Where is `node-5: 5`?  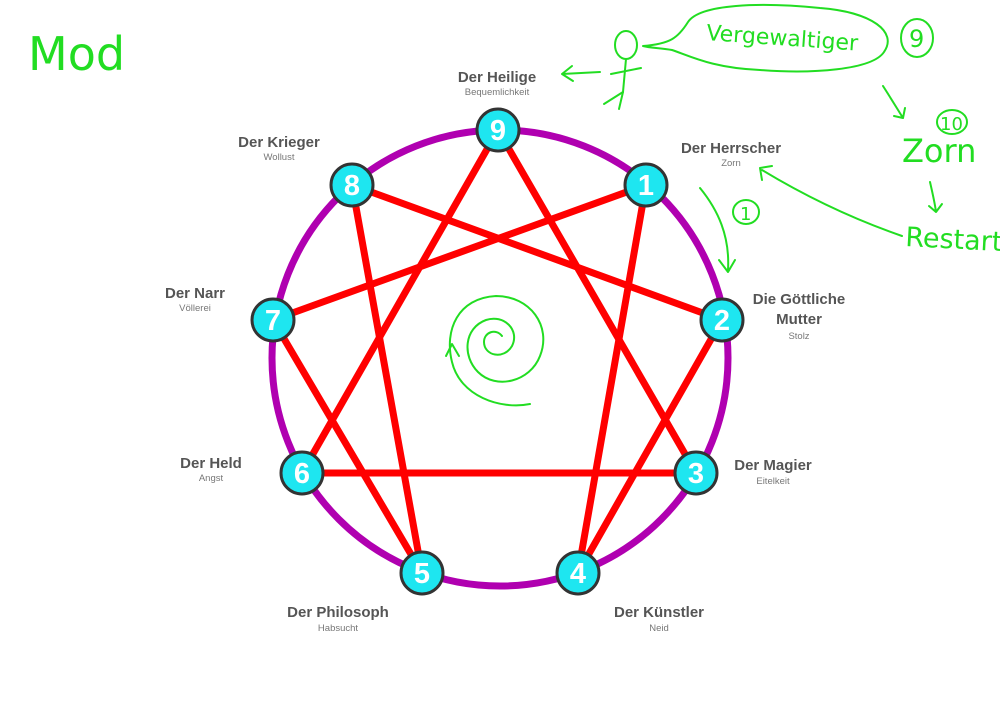
node-5: 5 is located at coordinates (422, 573).